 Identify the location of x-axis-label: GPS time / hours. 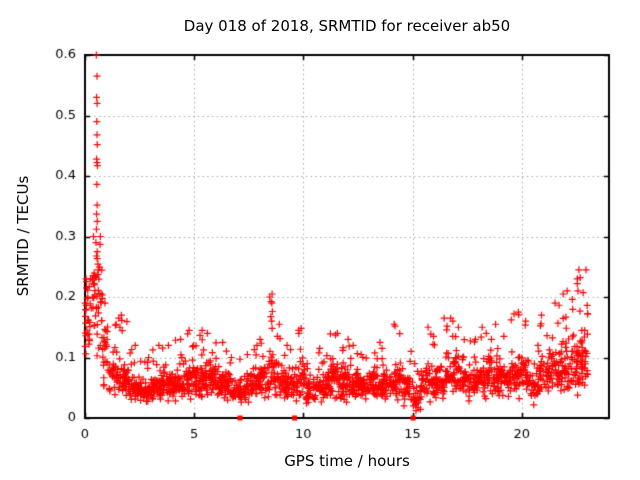
(347, 461).